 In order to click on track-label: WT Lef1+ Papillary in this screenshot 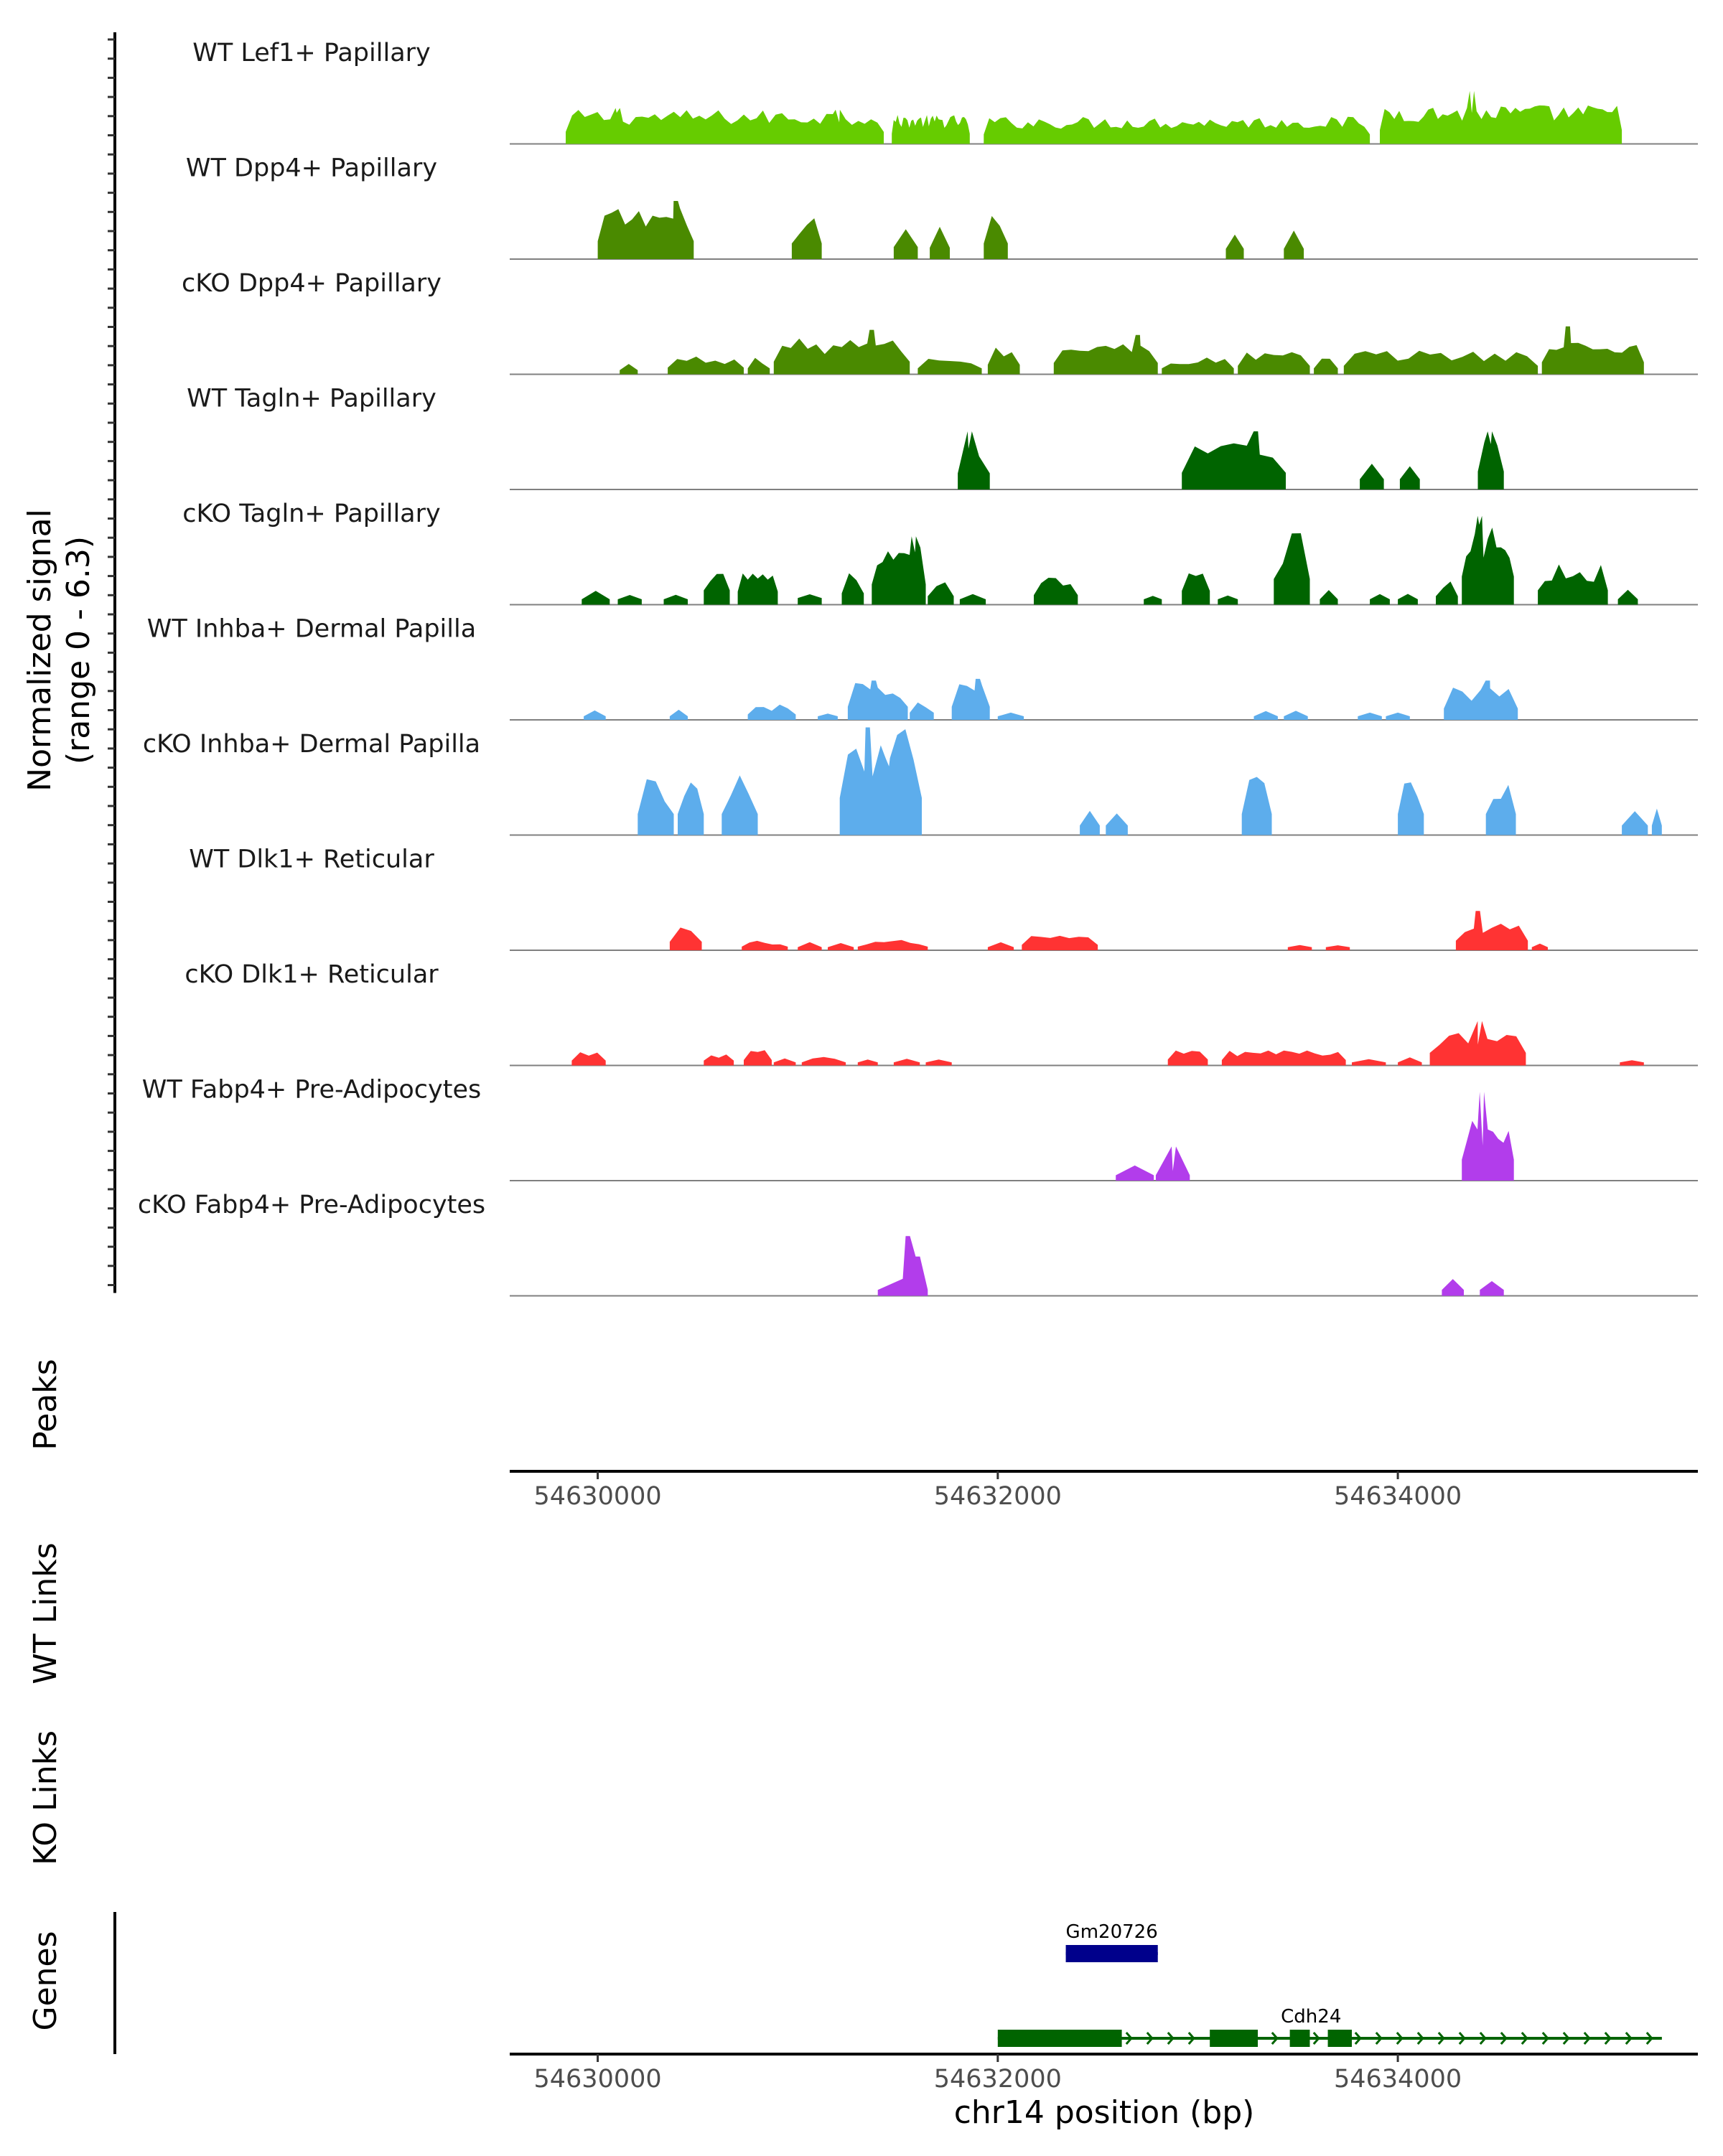, I will do `click(311, 53)`.